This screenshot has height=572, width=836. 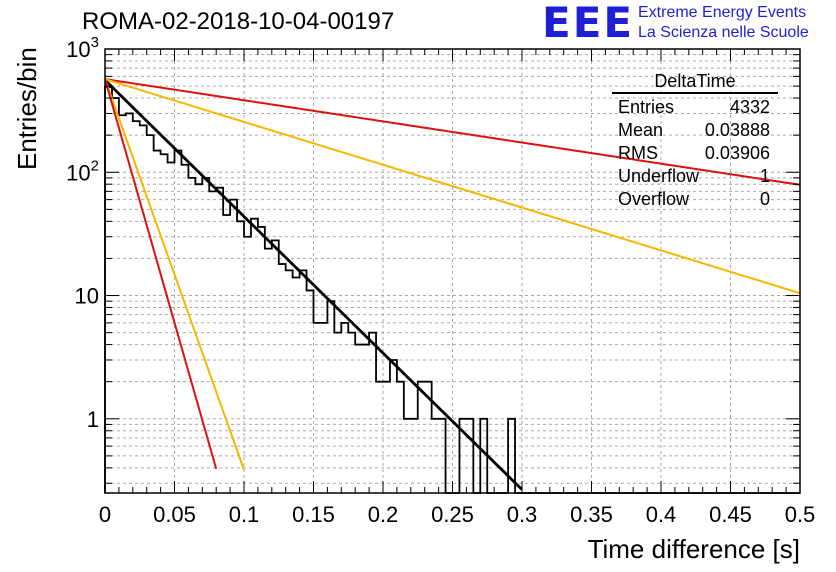 I want to click on x-tick-label: 0.25, so click(x=452, y=514).